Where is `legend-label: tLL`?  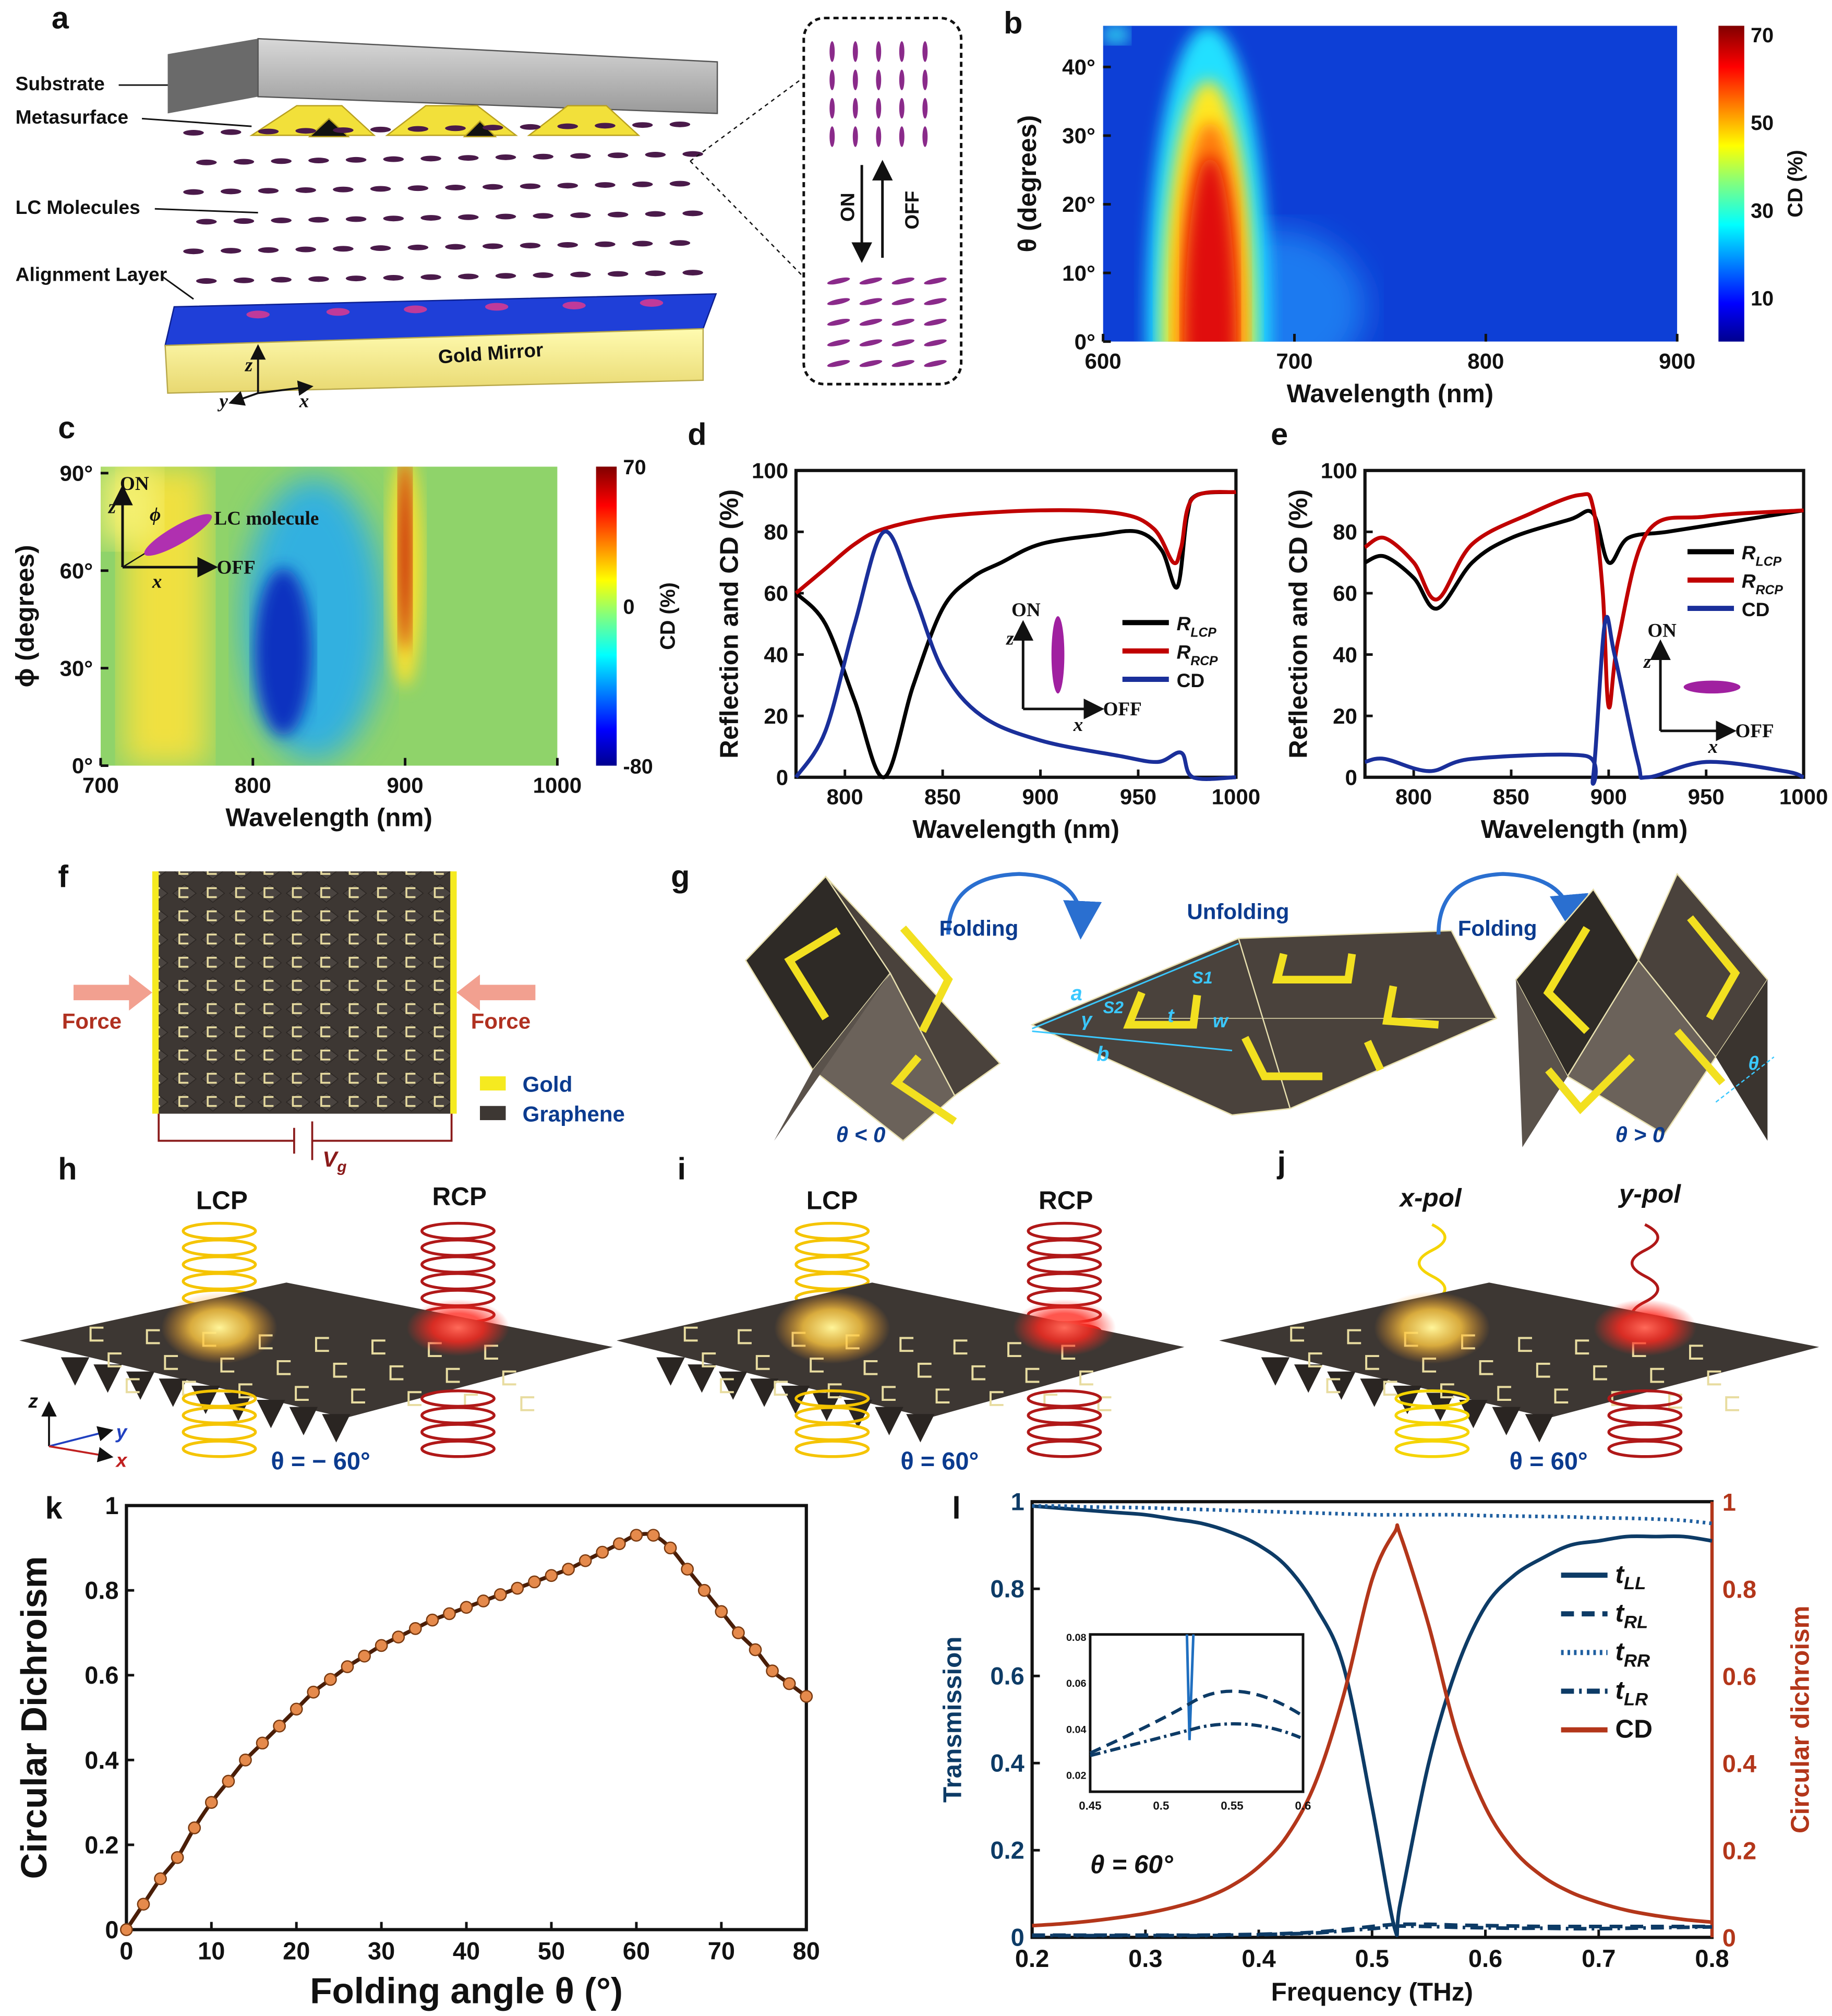
legend-label: tLL is located at coordinates (1630, 1576).